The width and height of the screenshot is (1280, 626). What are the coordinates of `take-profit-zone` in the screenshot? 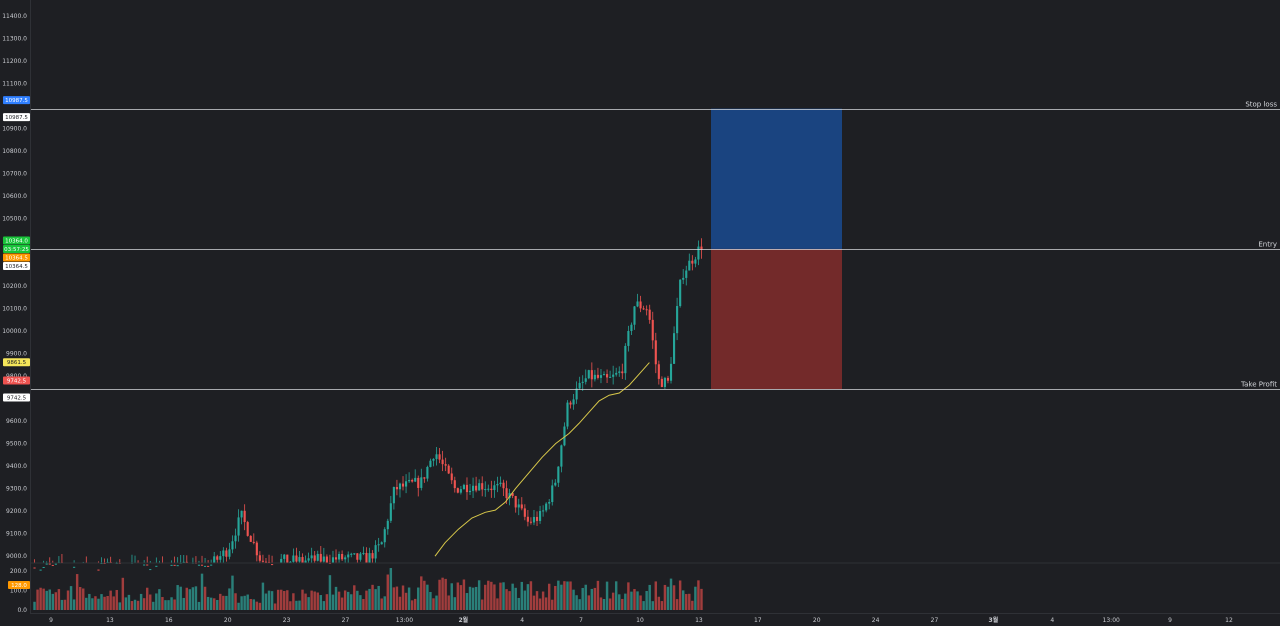 It's located at (776, 319).